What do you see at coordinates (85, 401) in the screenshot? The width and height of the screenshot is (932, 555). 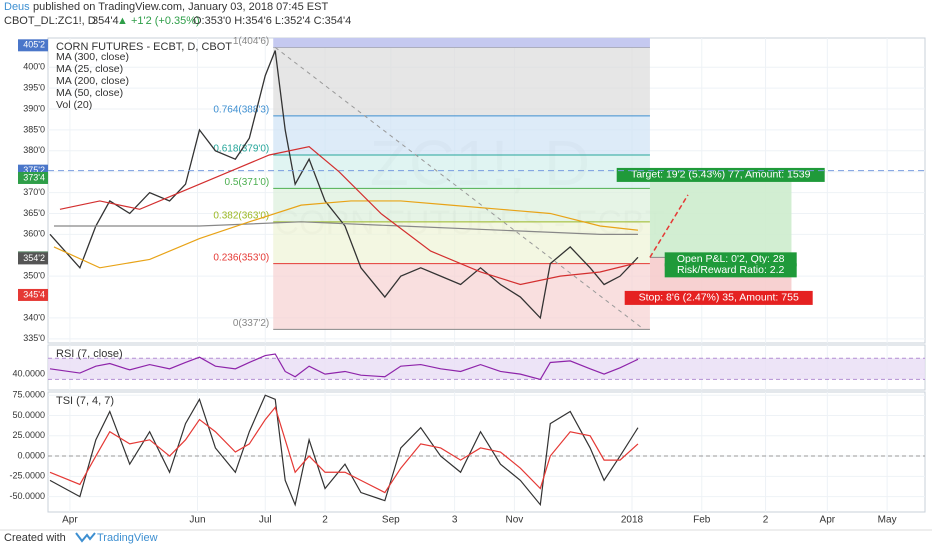 I see `pane-title: TSI (7, 4, 7)` at bounding box center [85, 401].